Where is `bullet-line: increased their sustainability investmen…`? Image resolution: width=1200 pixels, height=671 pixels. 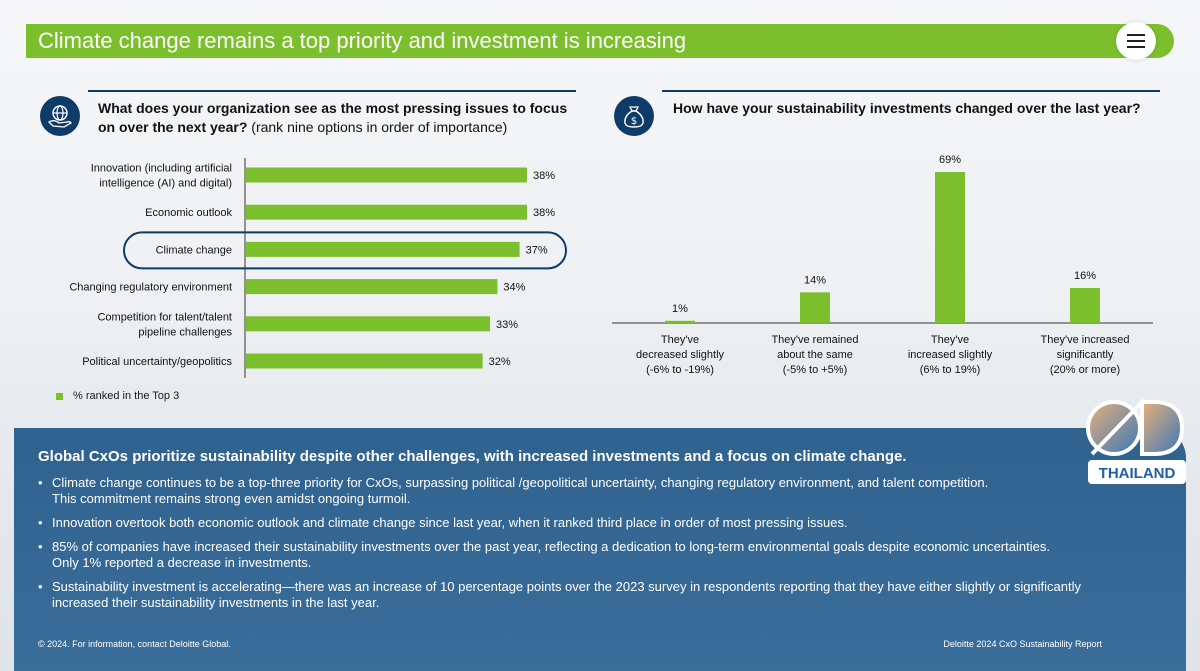
bullet-line: increased their sustainability investmen… is located at coordinates (216, 602).